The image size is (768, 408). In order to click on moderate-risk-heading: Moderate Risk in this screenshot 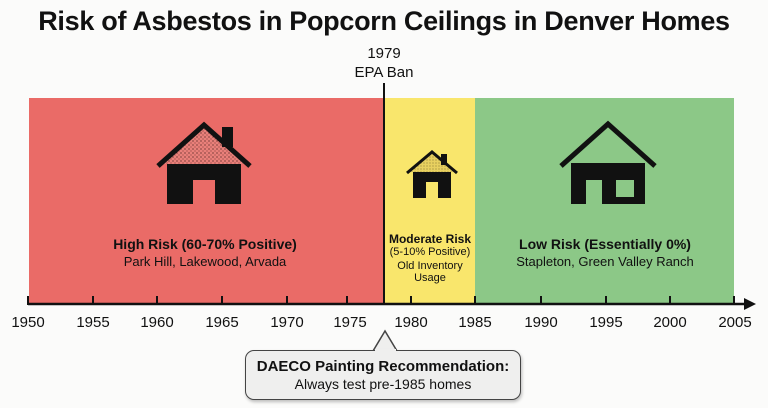, I will do `click(430, 239)`.